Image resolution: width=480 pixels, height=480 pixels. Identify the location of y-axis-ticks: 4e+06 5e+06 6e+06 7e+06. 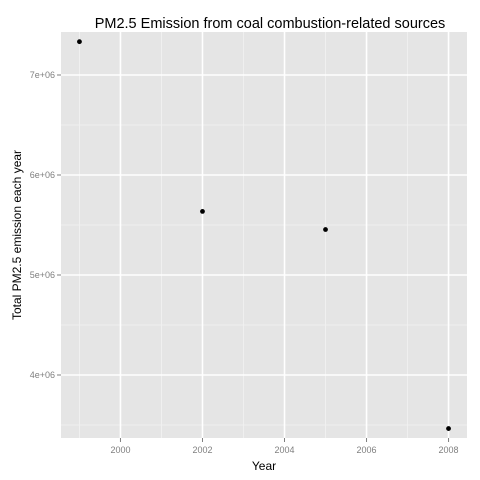
(45, 225).